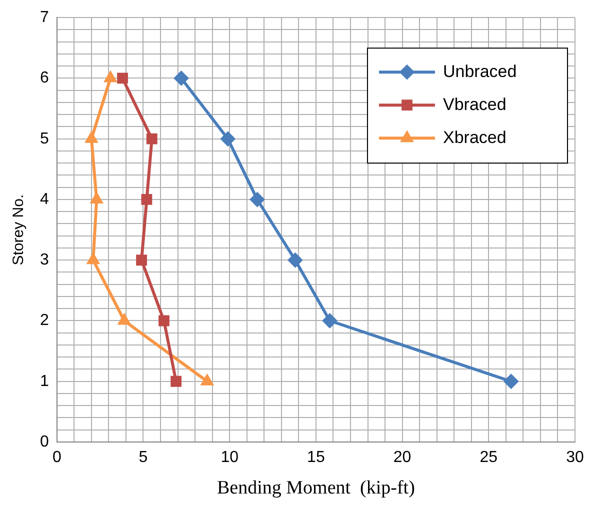  Describe the element at coordinates (489, 457) in the screenshot. I see `x-tick-label: 25` at that location.